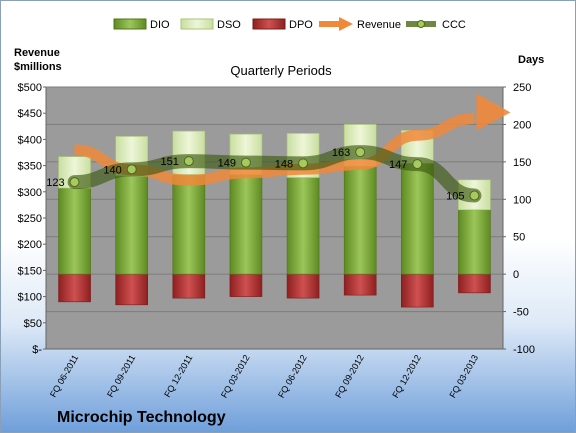  Describe the element at coordinates (346, 24) in the screenshot. I see `legend-swatch-revenue-arrow` at that location.